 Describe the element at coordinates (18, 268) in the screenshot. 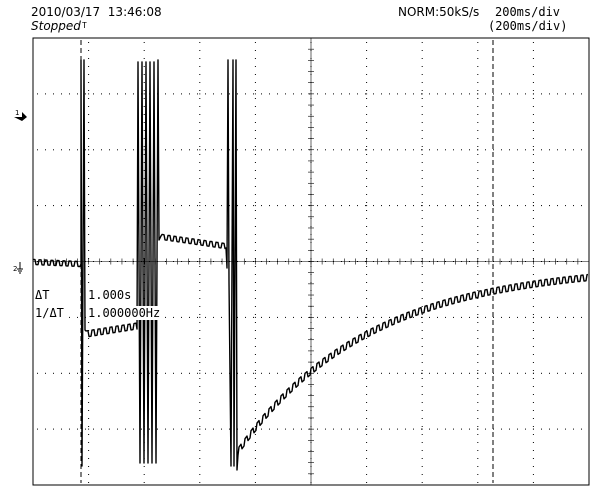

I see `ch2-ground-marker: 2` at that location.